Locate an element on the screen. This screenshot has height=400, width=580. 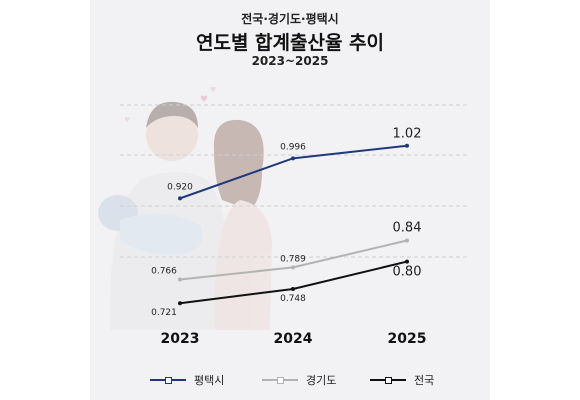
chart-subtitle: 2023~2025 is located at coordinates (290, 61).